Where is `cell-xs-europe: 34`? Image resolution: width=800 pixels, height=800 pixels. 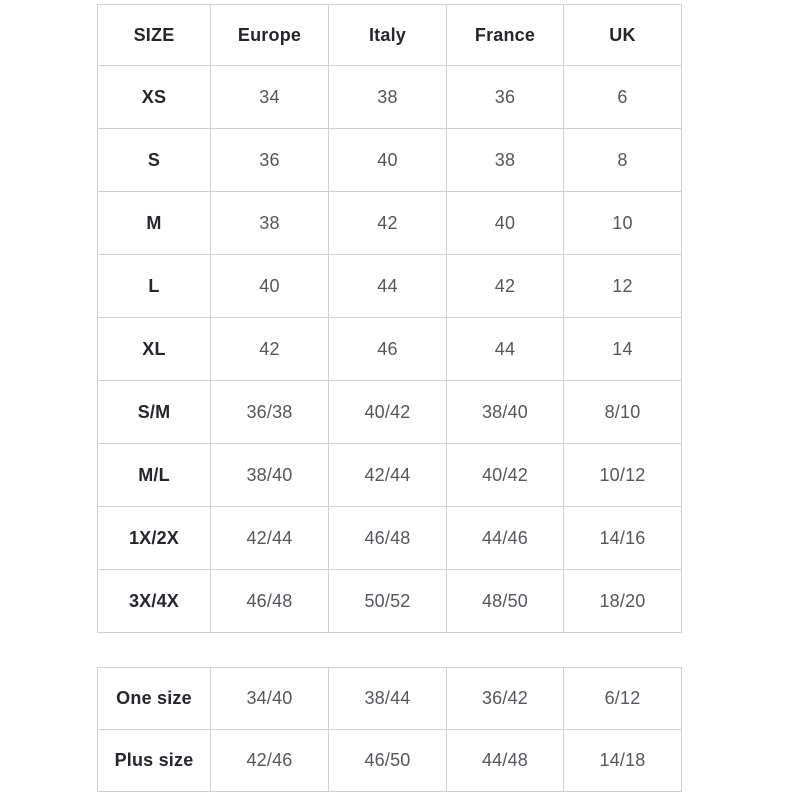 cell-xs-europe: 34 is located at coordinates (269, 97).